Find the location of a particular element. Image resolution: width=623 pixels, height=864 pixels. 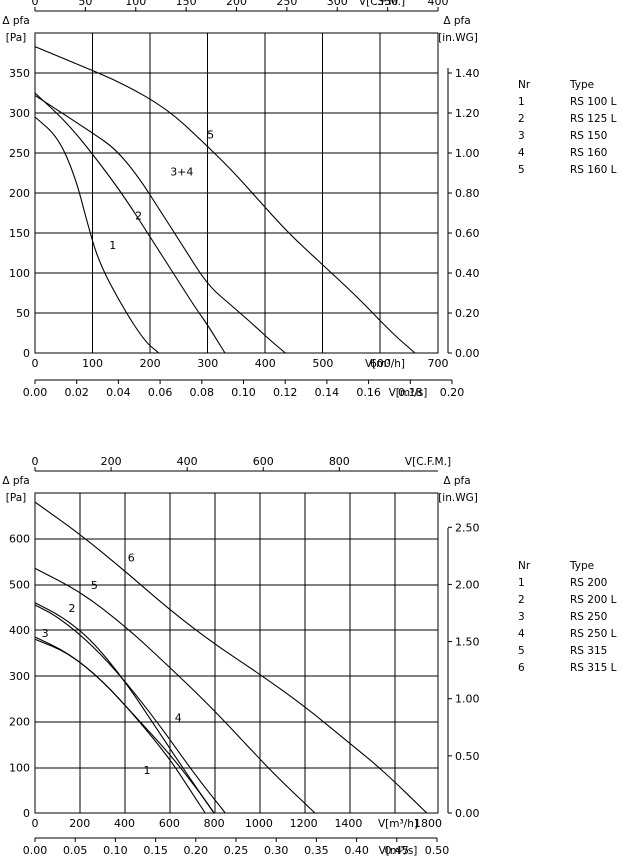

x-top-tick-label: 300 is located at coordinates (337, 4).